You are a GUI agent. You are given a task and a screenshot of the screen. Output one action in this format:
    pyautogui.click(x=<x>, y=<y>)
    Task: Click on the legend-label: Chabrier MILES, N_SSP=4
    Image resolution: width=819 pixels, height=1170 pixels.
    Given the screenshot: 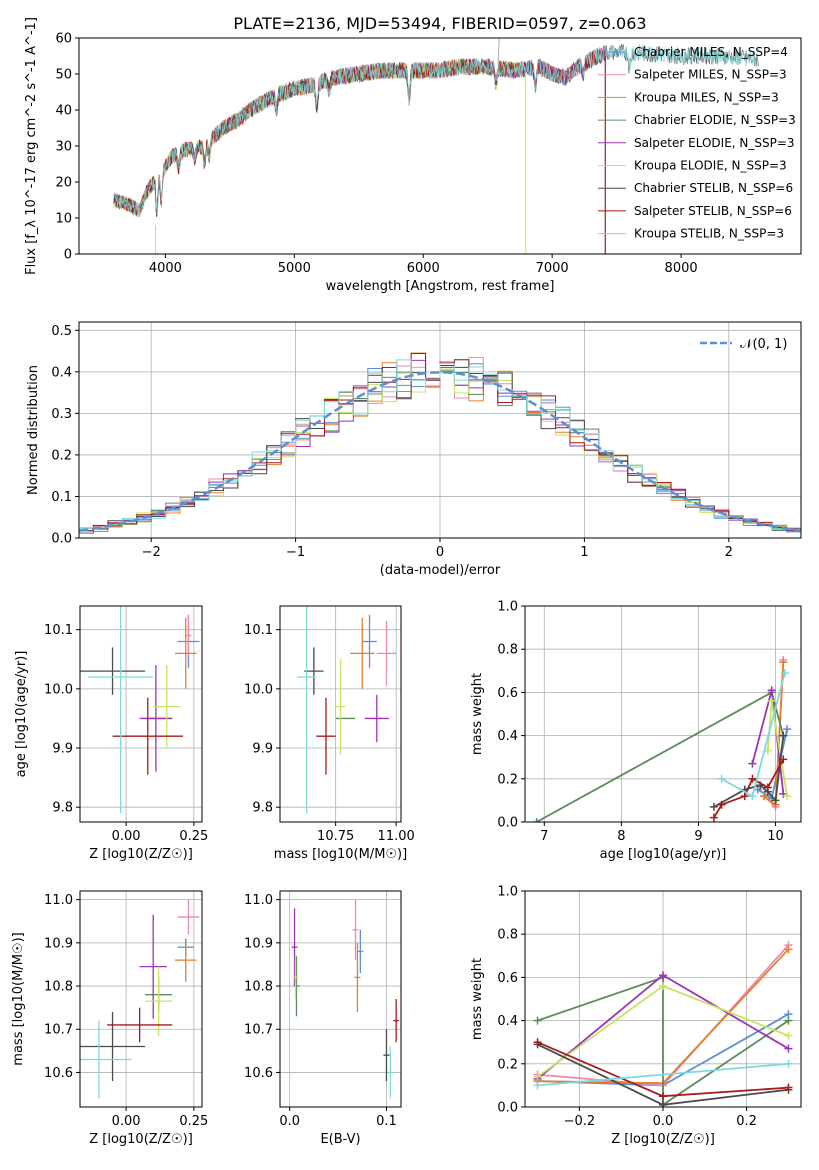 What is the action you would take?
    pyautogui.click(x=711, y=52)
    